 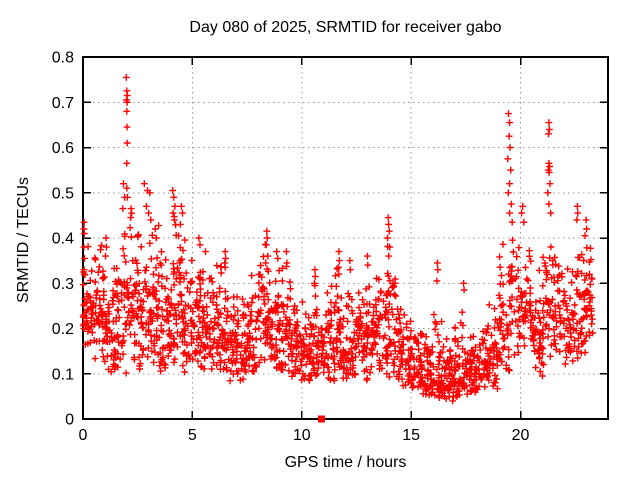 I want to click on y-tick-label: 0, so click(x=69, y=420).